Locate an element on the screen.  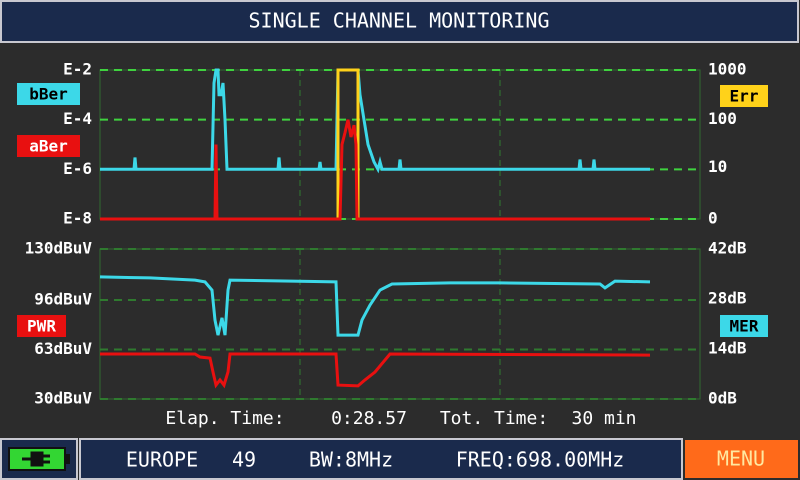
legend-label: aBer is located at coordinates (48, 146).